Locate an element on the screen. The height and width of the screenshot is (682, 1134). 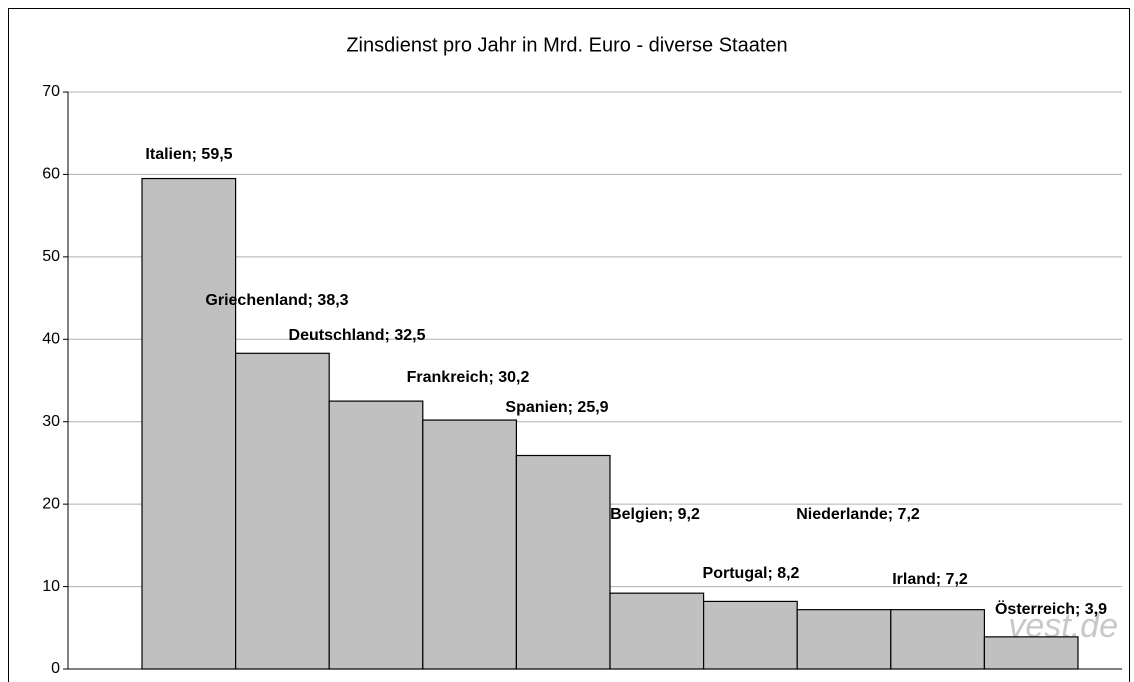
data-label: Griechenland; 38,3 is located at coordinates (276, 300).